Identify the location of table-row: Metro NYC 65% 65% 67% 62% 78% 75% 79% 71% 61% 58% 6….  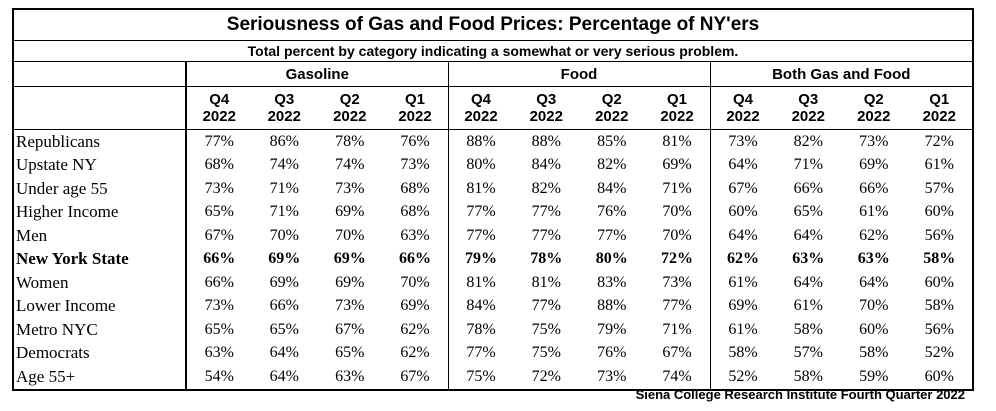
(493, 330).